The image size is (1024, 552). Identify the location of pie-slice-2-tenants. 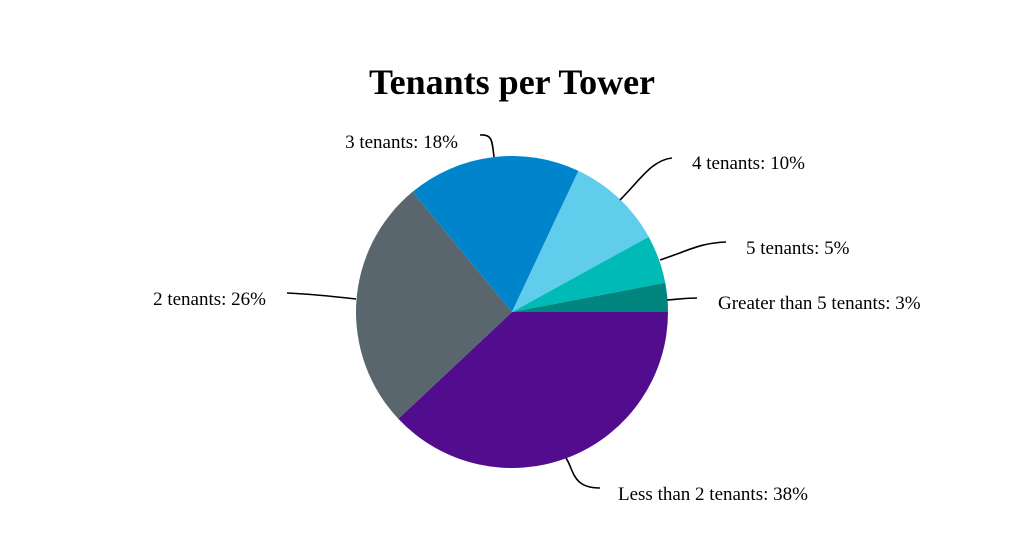
(434, 305).